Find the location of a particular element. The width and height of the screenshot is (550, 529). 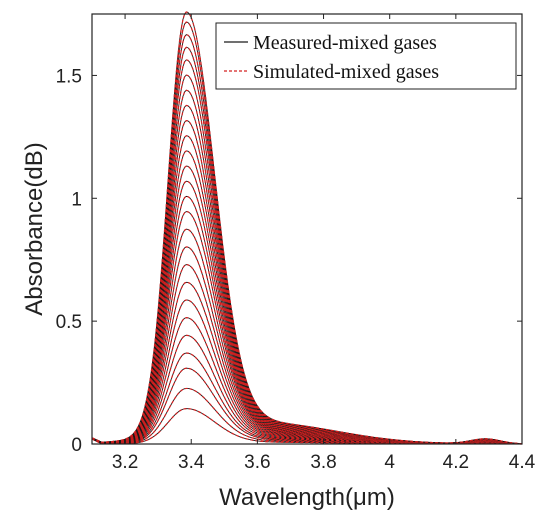

y-tick-label: 0 is located at coordinates (76, 445).